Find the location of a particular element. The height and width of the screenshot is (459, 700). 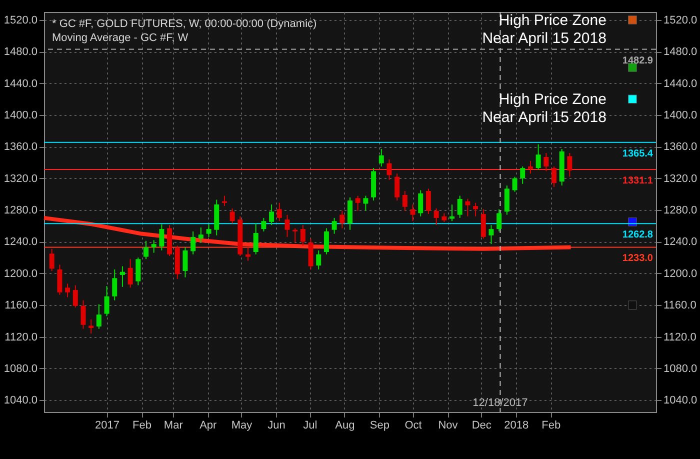

x-tick-label: May is located at coordinates (242, 426).